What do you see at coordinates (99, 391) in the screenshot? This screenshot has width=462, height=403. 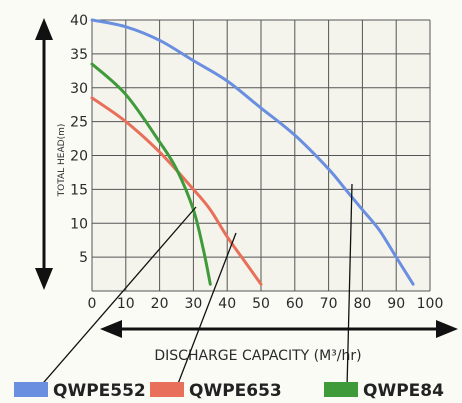 I see `legend-label-qwpe552: QWPE552` at bounding box center [99, 391].